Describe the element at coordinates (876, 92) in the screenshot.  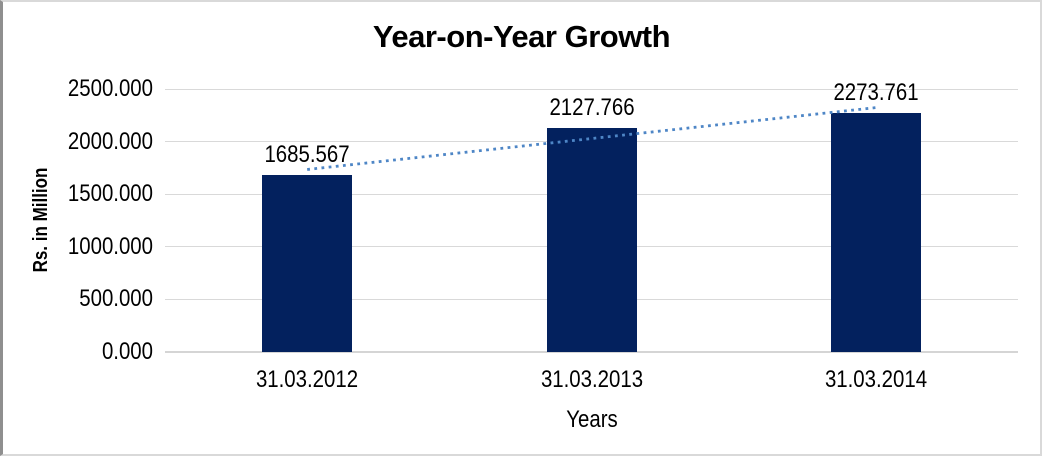
I see `bar-value-label: 2273.761` at that location.